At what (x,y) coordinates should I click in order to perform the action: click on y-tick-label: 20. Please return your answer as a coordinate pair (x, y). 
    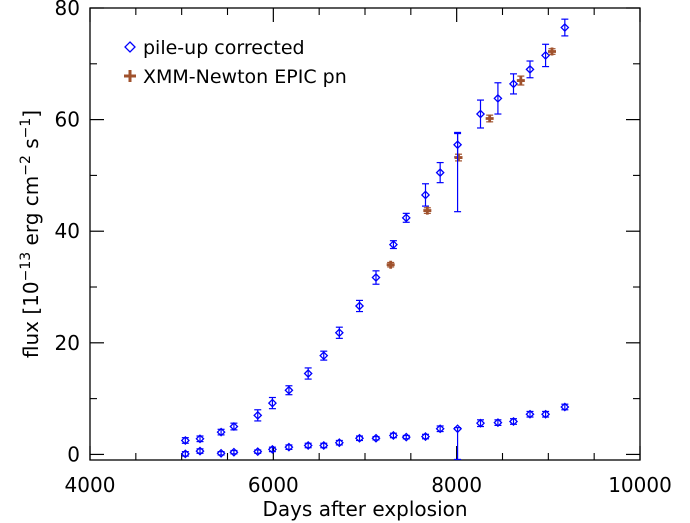
    Looking at the image, I should click on (67, 343).